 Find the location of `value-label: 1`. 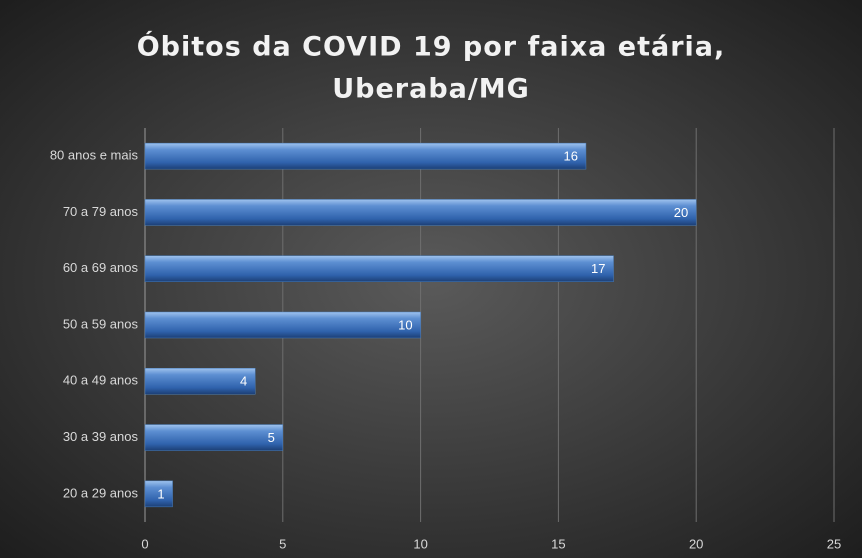

value-label: 1 is located at coordinates (160, 493).